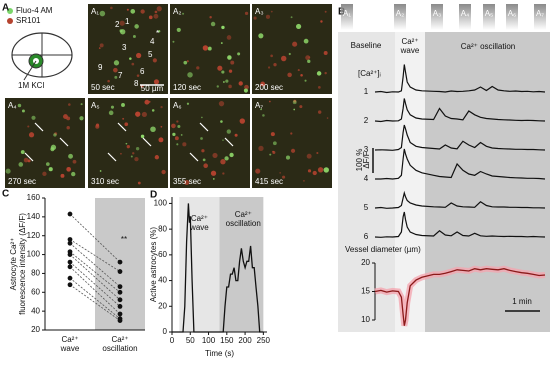 The image size is (550, 368). Describe the element at coordinates (22, 264) in the screenshot. I see `y-label-line: fluorescence intensity (ΔF/F)` at that location.